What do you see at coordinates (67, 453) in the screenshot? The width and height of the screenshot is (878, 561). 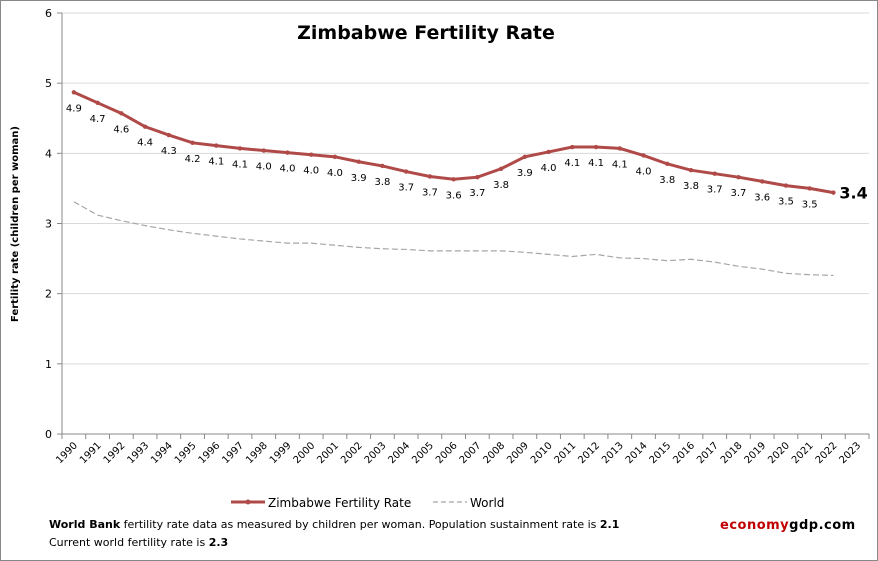 I see `x-tick-label: 1990` at bounding box center [67, 453].